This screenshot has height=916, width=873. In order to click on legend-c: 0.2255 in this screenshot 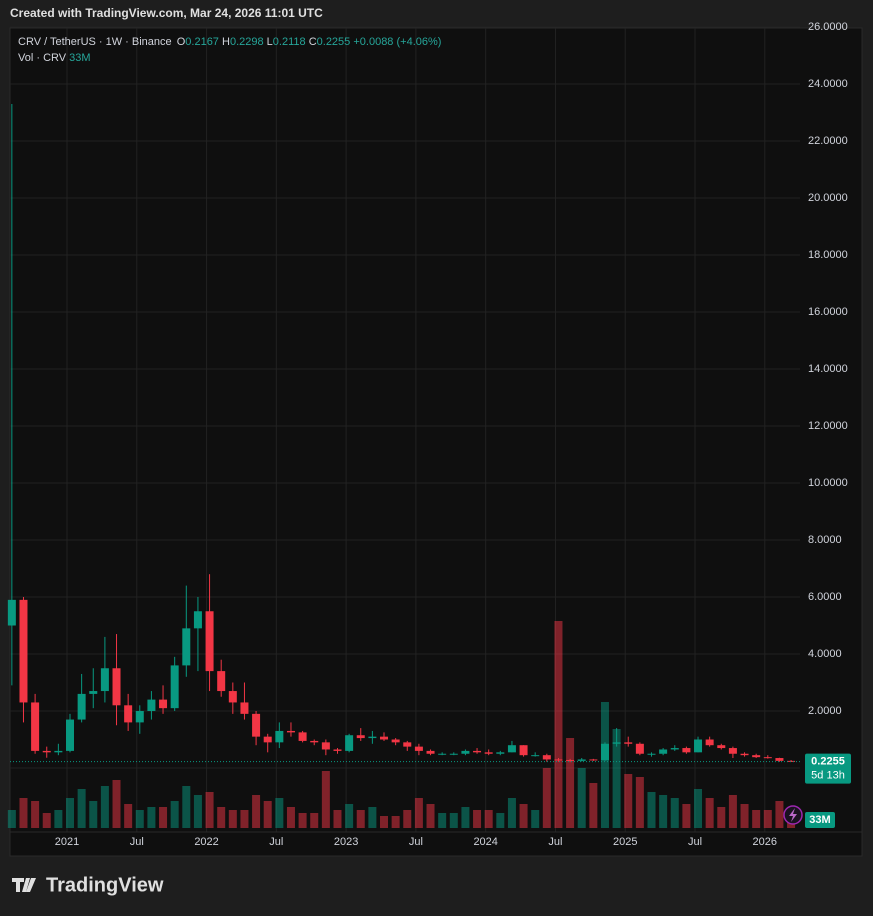, I will do `click(334, 42)`.